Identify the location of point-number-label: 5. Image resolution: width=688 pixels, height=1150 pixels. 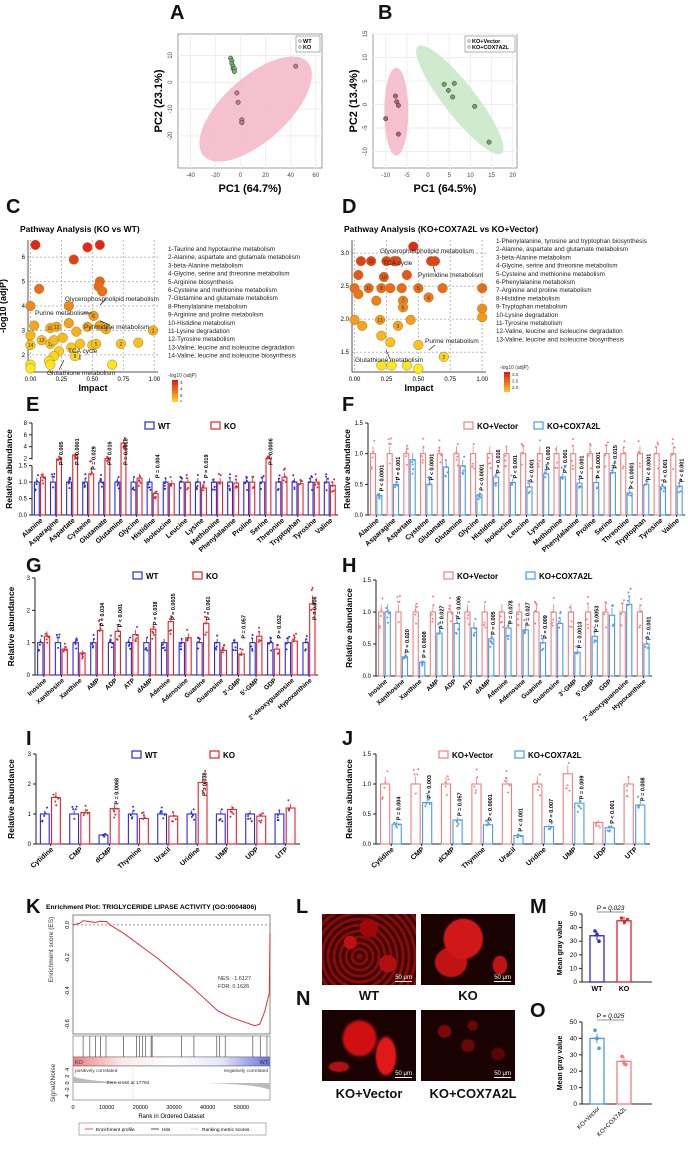
(96, 345).